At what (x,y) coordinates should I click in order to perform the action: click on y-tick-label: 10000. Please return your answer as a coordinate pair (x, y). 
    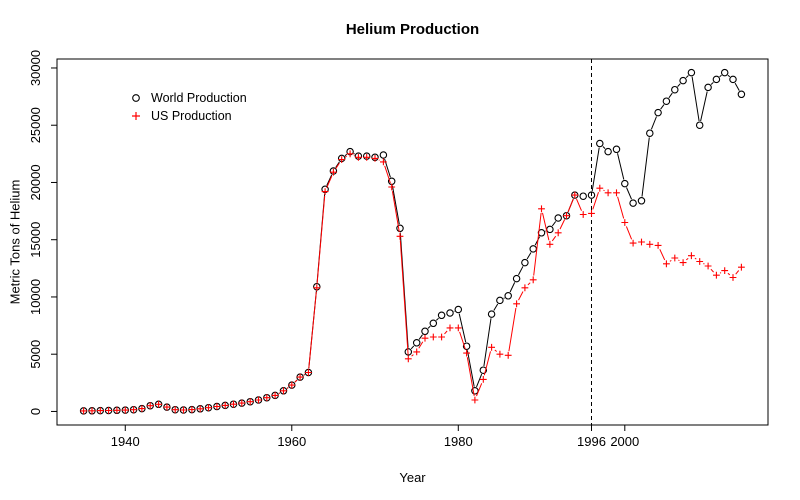
    Looking at the image, I should click on (35, 297).